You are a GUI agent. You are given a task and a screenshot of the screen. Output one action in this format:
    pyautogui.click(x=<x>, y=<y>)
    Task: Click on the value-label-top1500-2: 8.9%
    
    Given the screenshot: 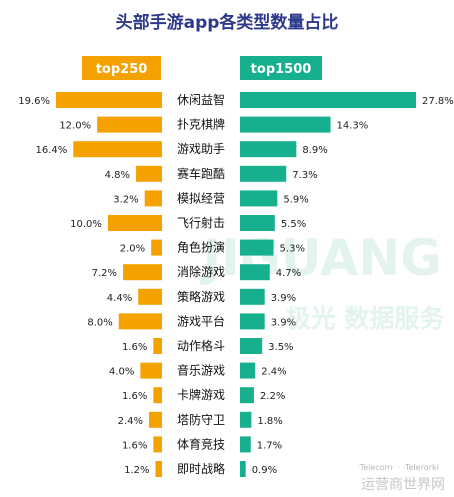 What is the action you would take?
    pyautogui.click(x=314, y=150)
    